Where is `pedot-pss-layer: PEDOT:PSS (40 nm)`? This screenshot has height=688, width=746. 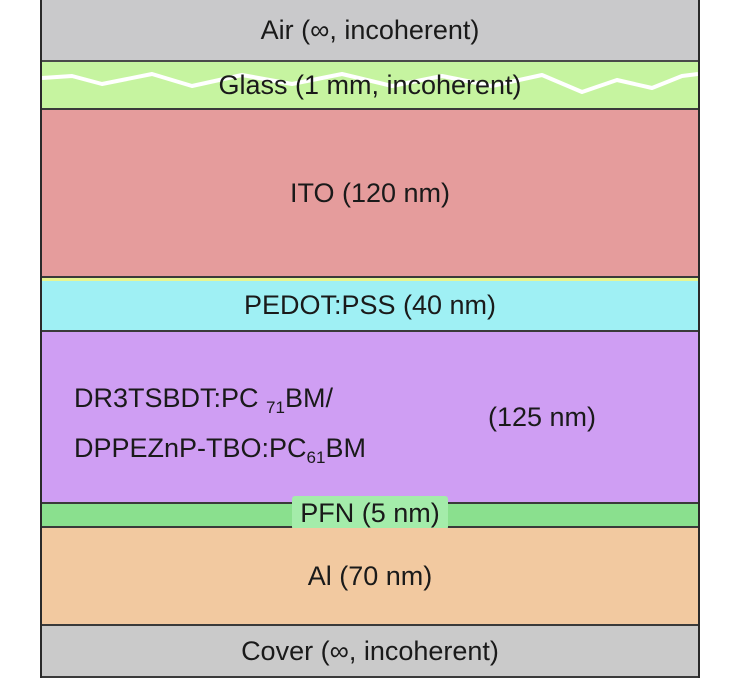
pedot-pss-layer: PEDOT:PSS (40 nm) is located at coordinates (370, 305).